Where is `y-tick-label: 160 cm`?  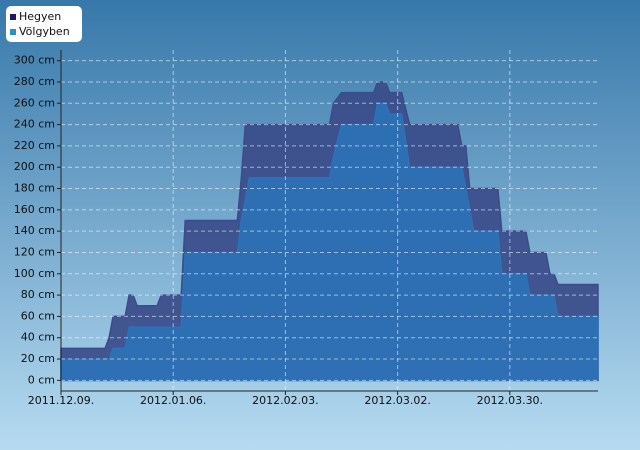
y-tick-label: 160 cm is located at coordinates (34, 209).